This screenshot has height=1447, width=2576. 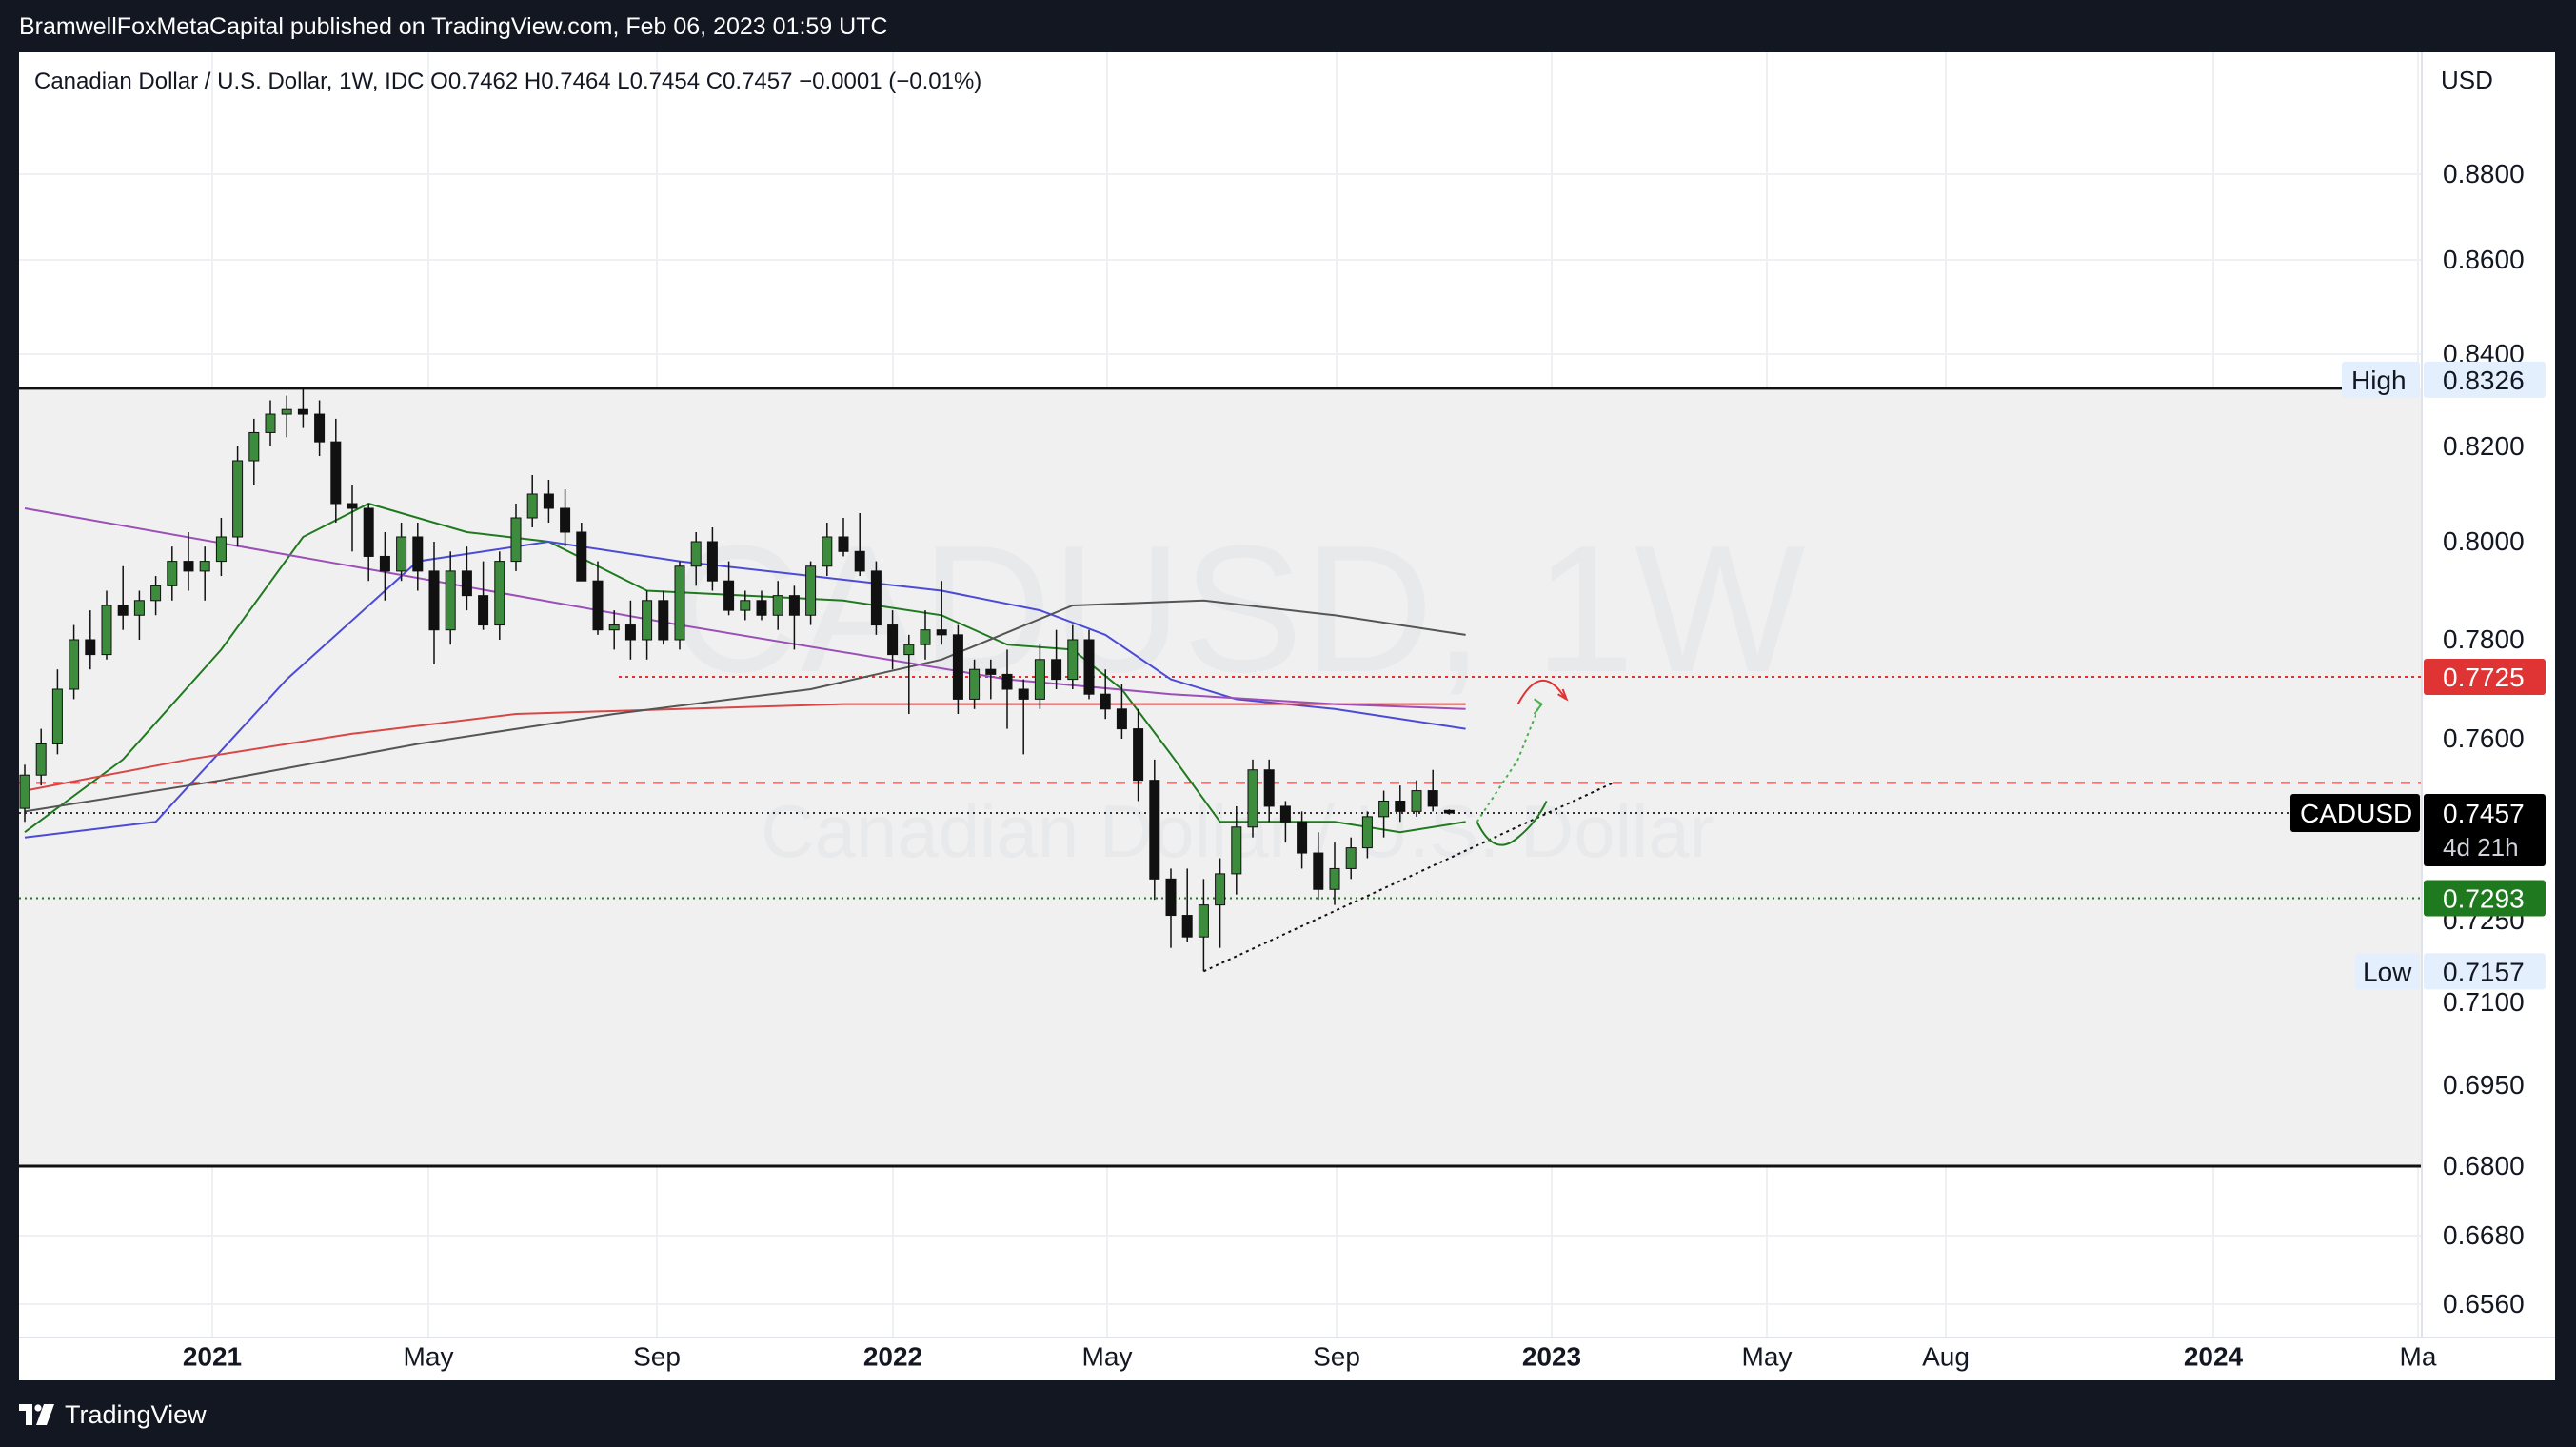 What do you see at coordinates (2484, 446) in the screenshot?
I see `price-tick-label: 0.8200` at bounding box center [2484, 446].